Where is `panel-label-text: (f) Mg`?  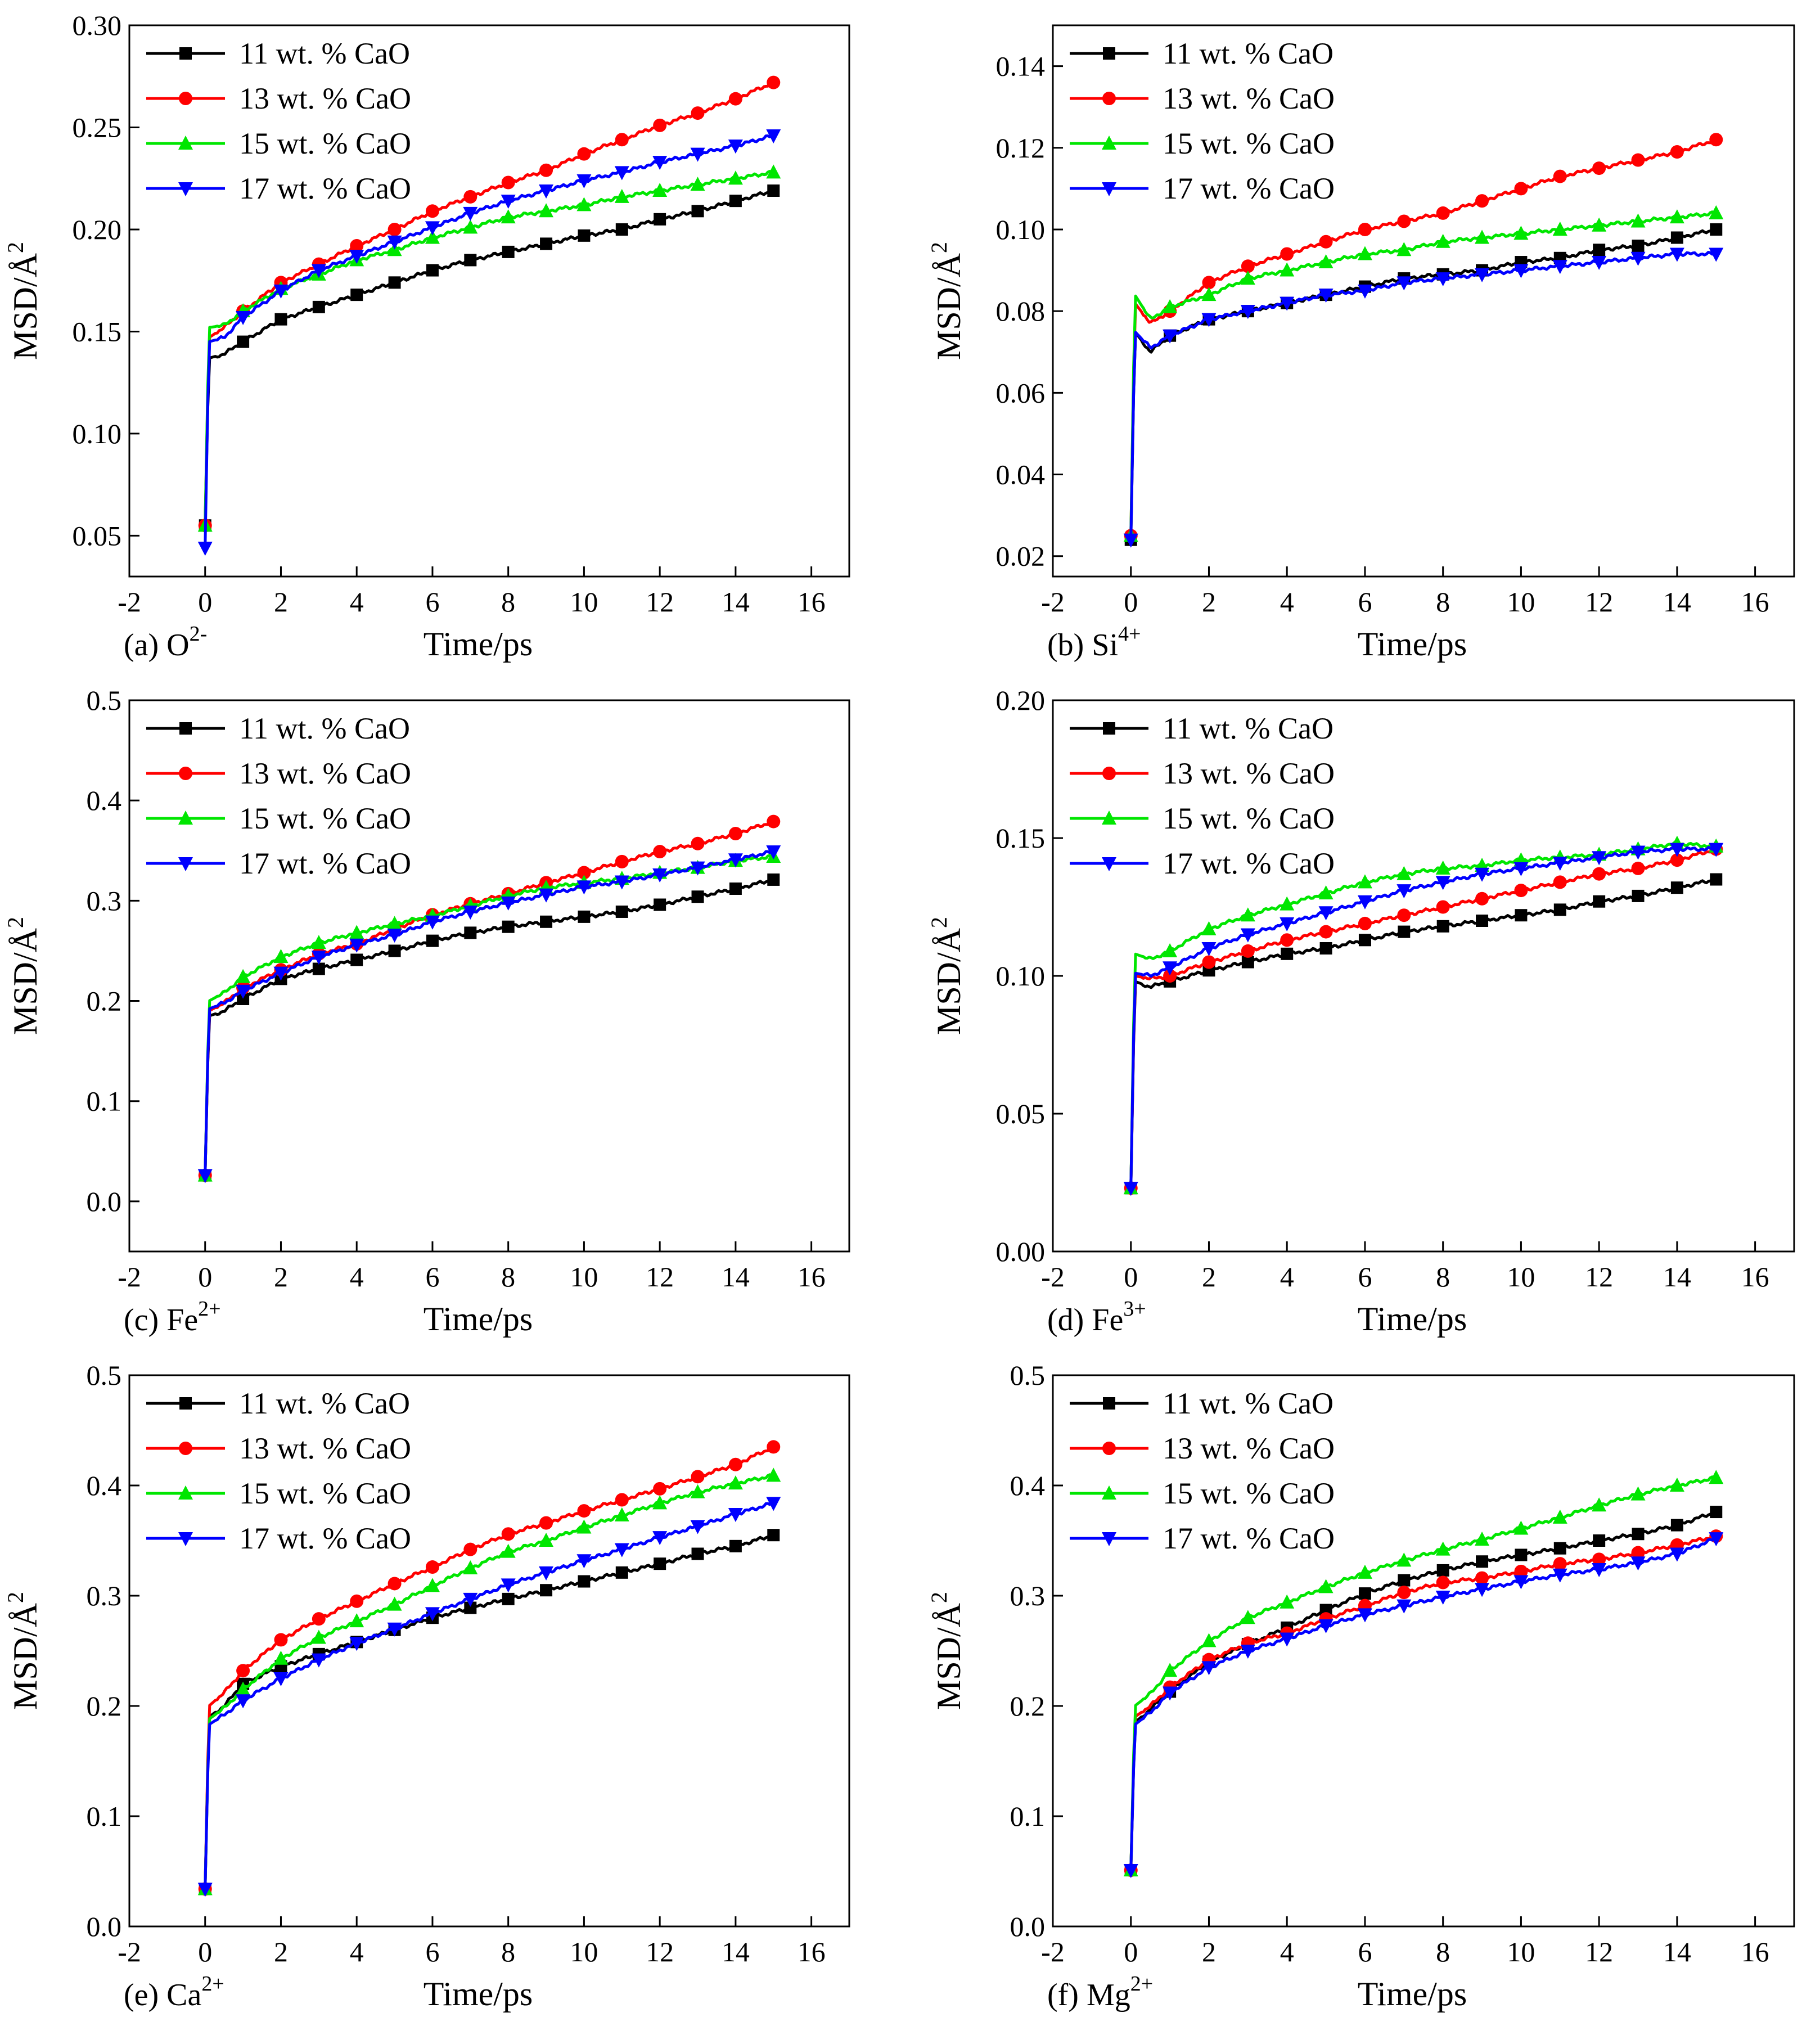 panel-label-text: (f) Mg is located at coordinates (1088, 1996).